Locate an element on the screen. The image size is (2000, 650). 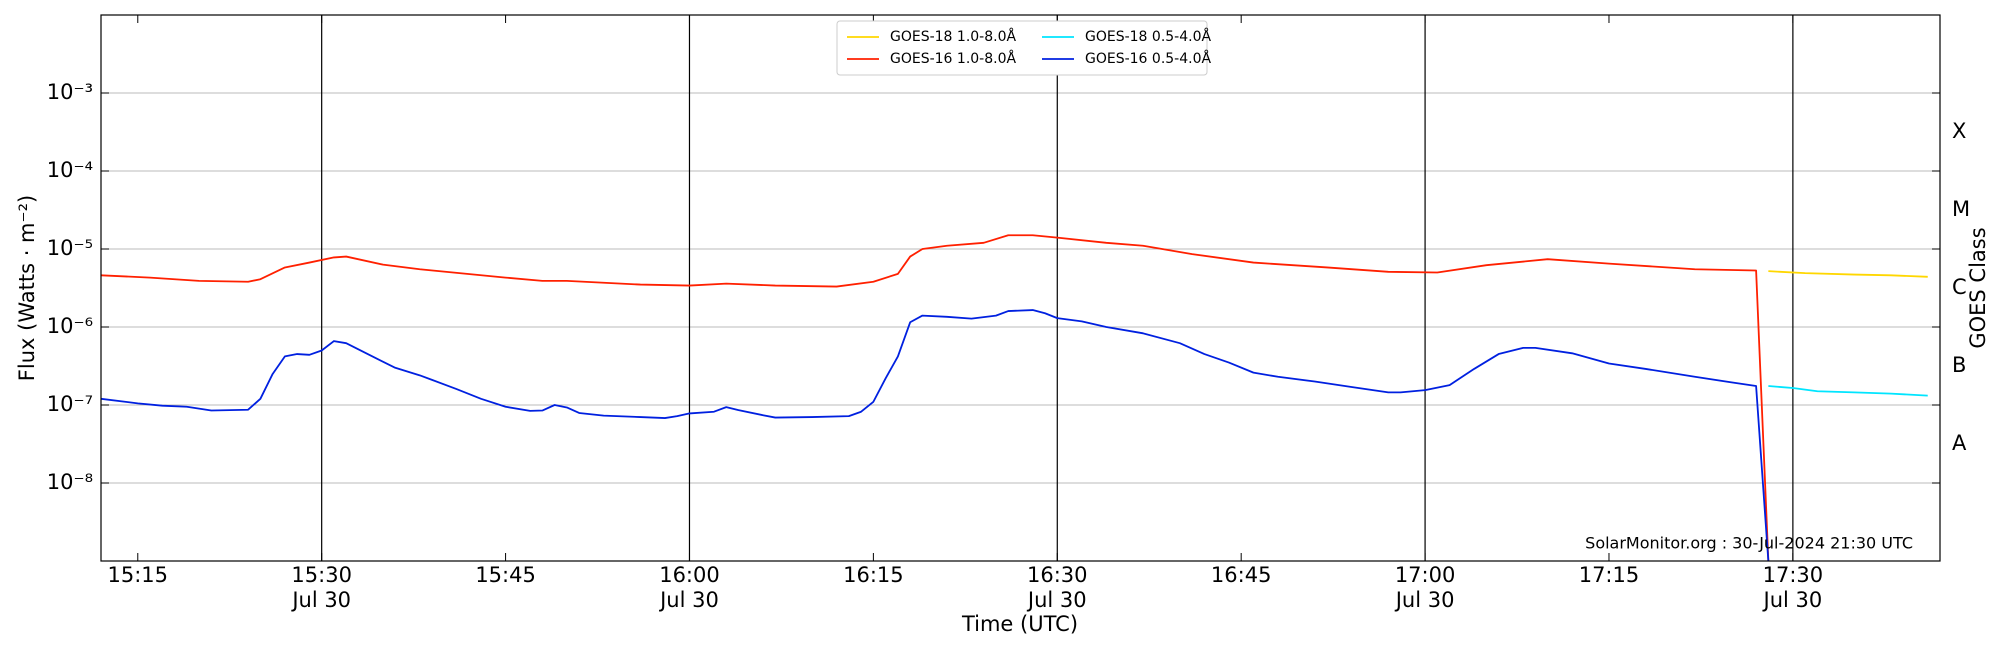
class-label: A is located at coordinates (1959, 443).